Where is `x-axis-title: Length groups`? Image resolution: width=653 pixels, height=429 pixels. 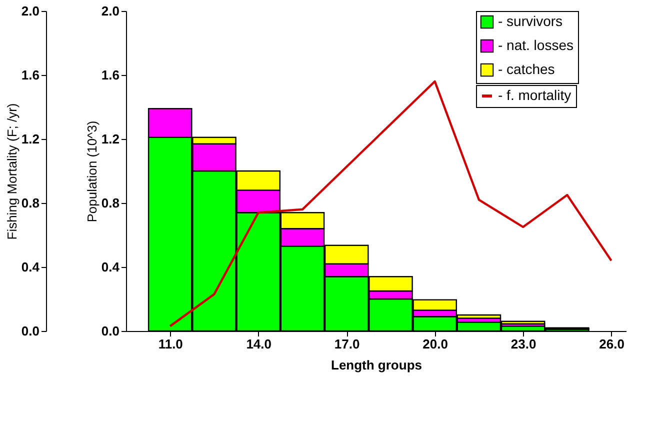
x-axis-title: Length groups is located at coordinates (376, 365).